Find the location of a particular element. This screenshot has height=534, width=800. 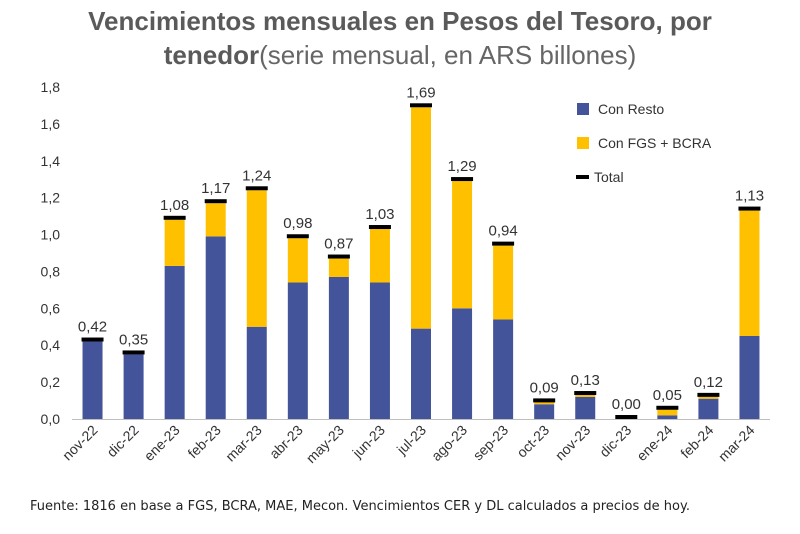

chart-subtitle: (serie mensual, en ARS billones) is located at coordinates (448, 55).